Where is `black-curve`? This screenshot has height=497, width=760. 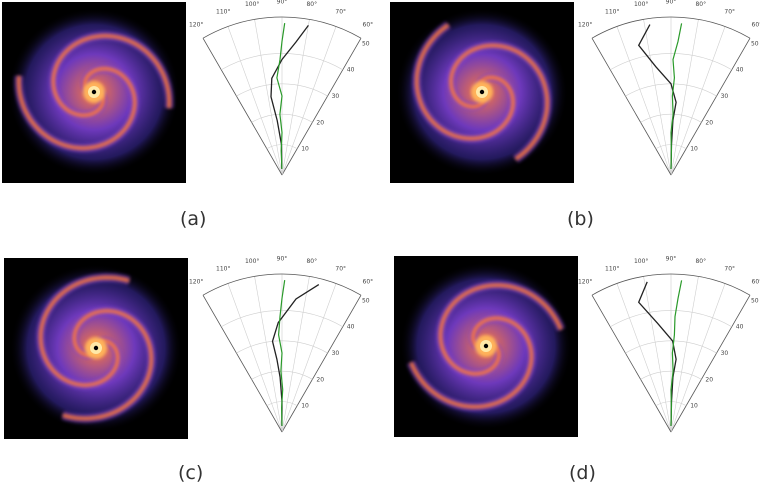 black-curve is located at coordinates (289, 97).